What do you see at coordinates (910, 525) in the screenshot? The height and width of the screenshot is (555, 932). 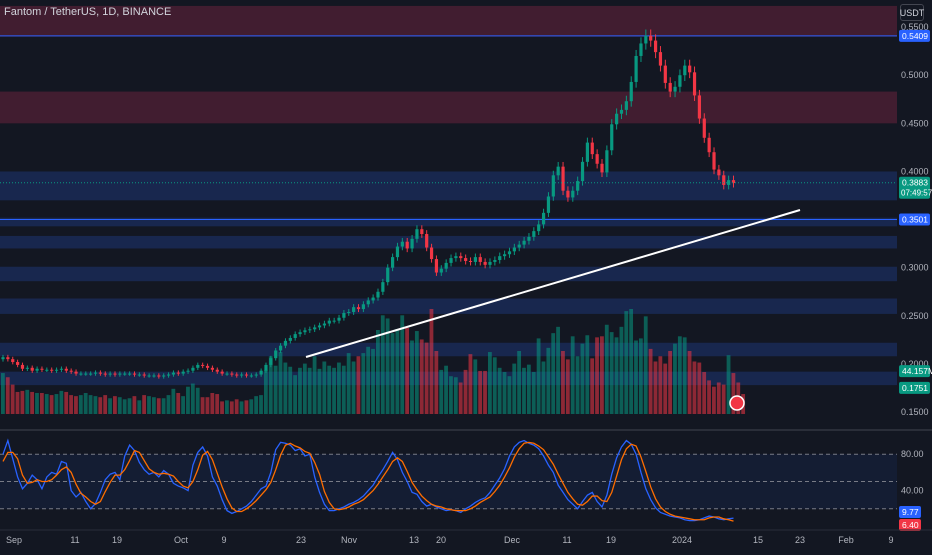 I see `oscillator-label-text: 6.40` at bounding box center [910, 525].